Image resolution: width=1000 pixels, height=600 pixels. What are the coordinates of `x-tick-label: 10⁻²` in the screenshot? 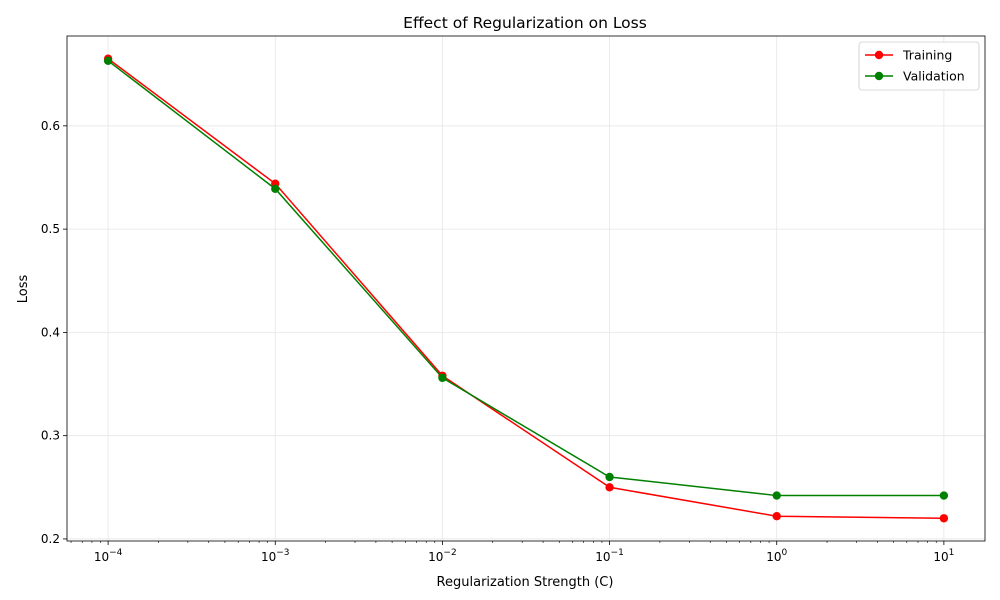 It's located at (442, 556).